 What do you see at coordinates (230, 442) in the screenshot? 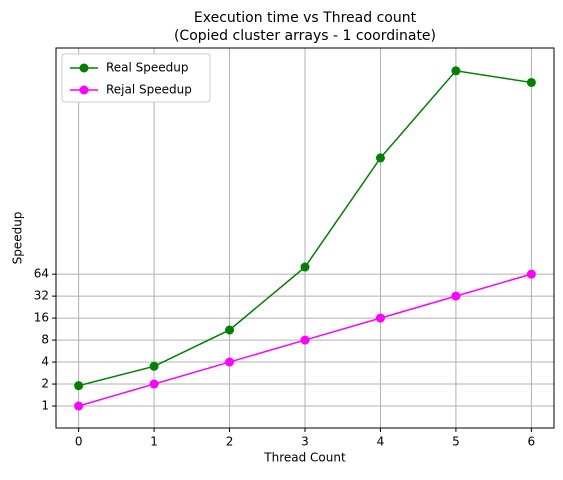
I see `x-tick-label: 2` at bounding box center [230, 442].